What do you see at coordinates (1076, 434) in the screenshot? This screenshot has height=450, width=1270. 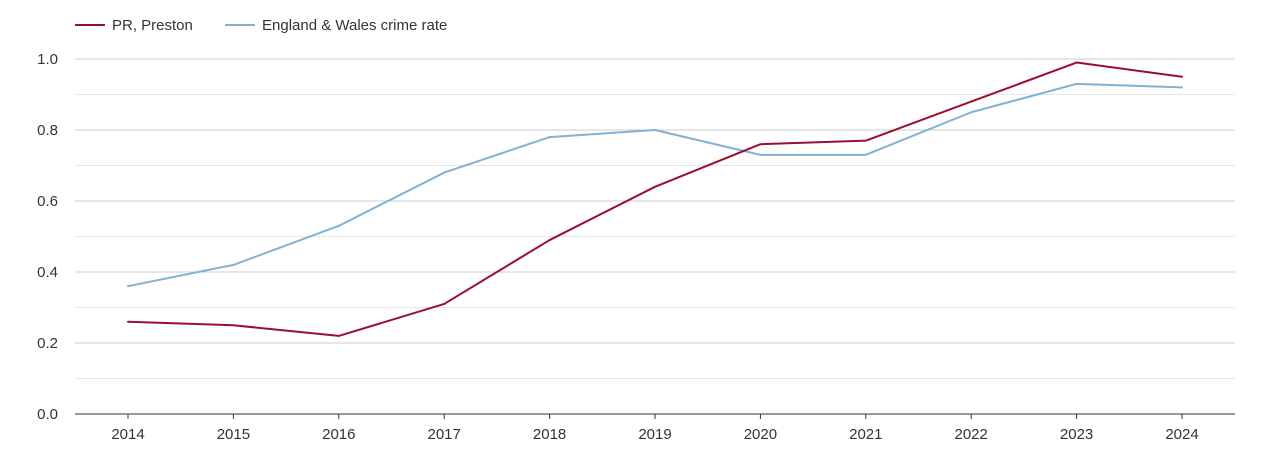 I see `x-tick-label: 2023` at bounding box center [1076, 434].